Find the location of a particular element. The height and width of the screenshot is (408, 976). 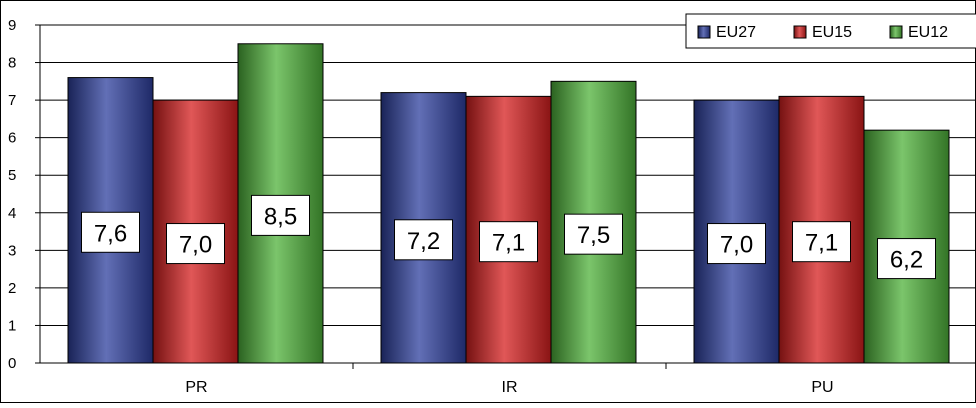

y-tick-label: 8 is located at coordinates (12, 63).